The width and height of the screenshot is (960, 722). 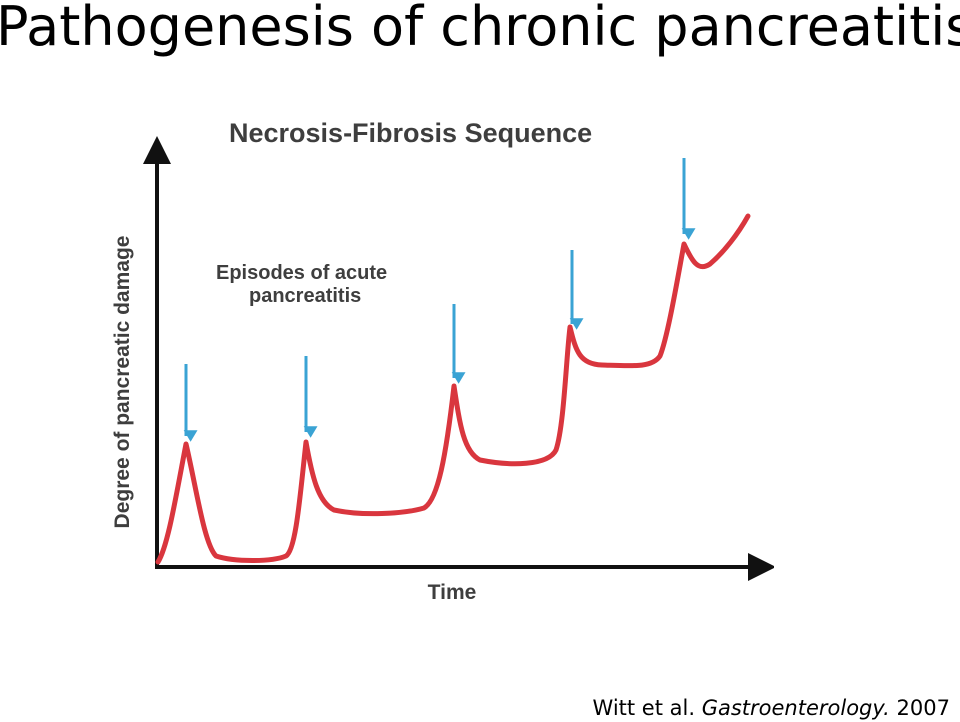 I want to click on citation: Witt et al. Gastroenterology. 2007, so click(x=771, y=708).